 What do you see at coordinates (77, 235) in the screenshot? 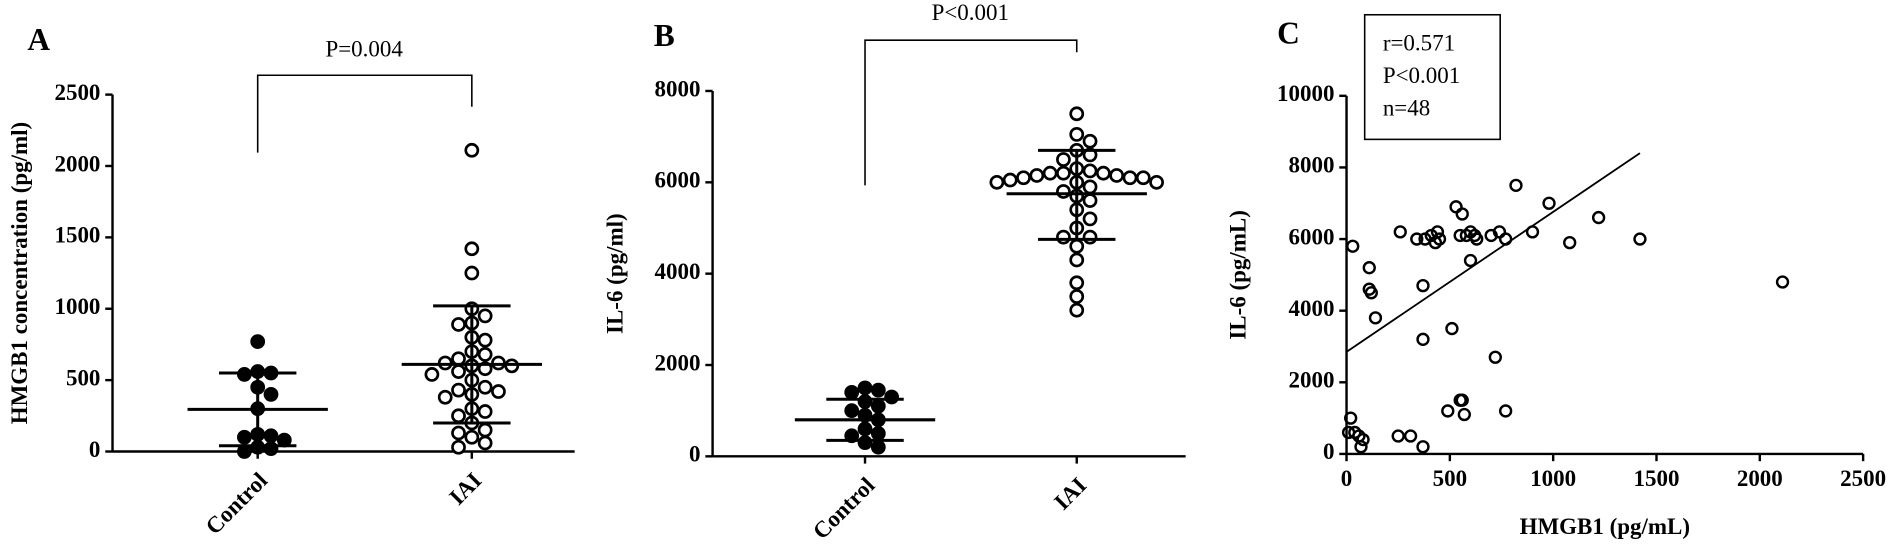
I see `y-tick-label: 1500` at bounding box center [77, 235].